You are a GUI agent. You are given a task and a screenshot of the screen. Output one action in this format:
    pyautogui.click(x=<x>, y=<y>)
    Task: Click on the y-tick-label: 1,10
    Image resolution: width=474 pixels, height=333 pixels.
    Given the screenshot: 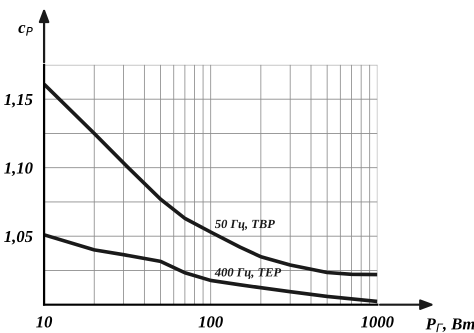 What is the action you would take?
    pyautogui.click(x=18, y=169)
    